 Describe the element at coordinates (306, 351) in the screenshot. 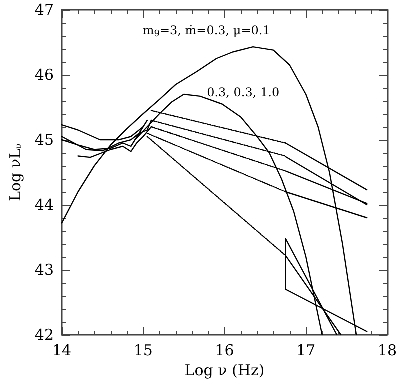

I see `x-tick-label: 17` at that location.